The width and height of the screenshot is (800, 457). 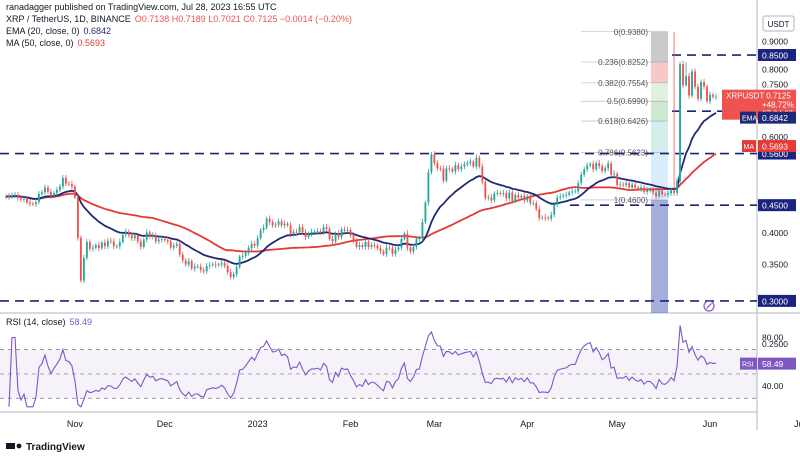 I want to click on time-axis: NovDec2023FebMarAprMayJunJulAug, so click(x=433, y=424).